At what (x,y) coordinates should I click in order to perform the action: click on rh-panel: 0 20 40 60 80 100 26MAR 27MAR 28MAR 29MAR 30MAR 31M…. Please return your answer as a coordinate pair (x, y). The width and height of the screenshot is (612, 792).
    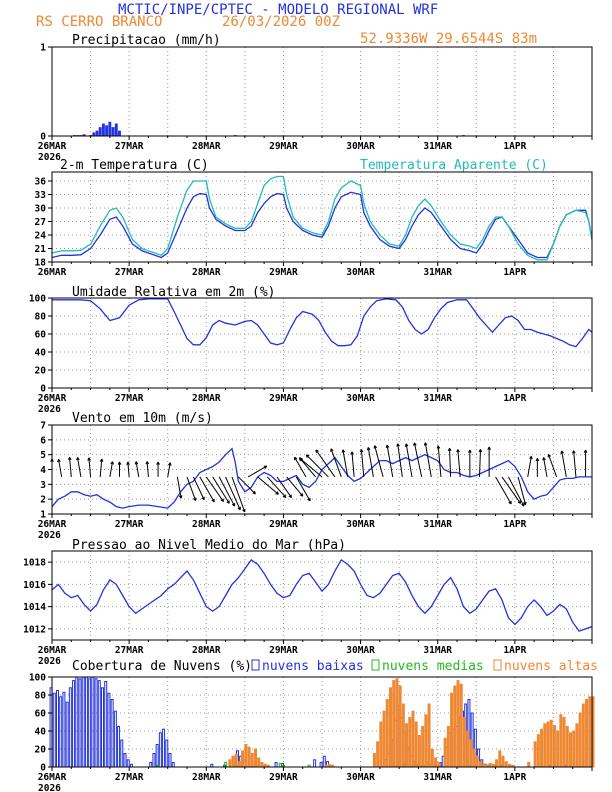
    Looking at the image, I should click on (311, 354).